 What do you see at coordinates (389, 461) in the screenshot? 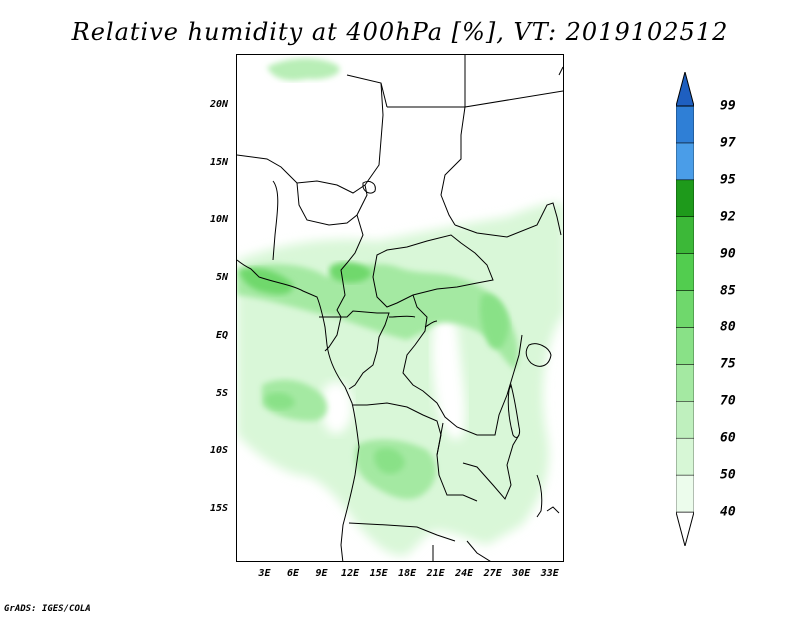
I see `humidity-core-south` at bounding box center [389, 461].